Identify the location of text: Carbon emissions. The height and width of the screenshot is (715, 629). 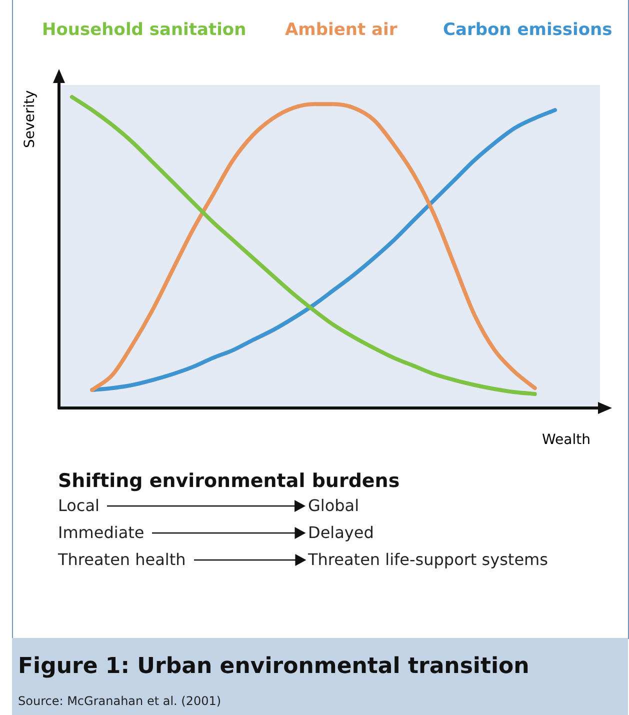
(527, 30).